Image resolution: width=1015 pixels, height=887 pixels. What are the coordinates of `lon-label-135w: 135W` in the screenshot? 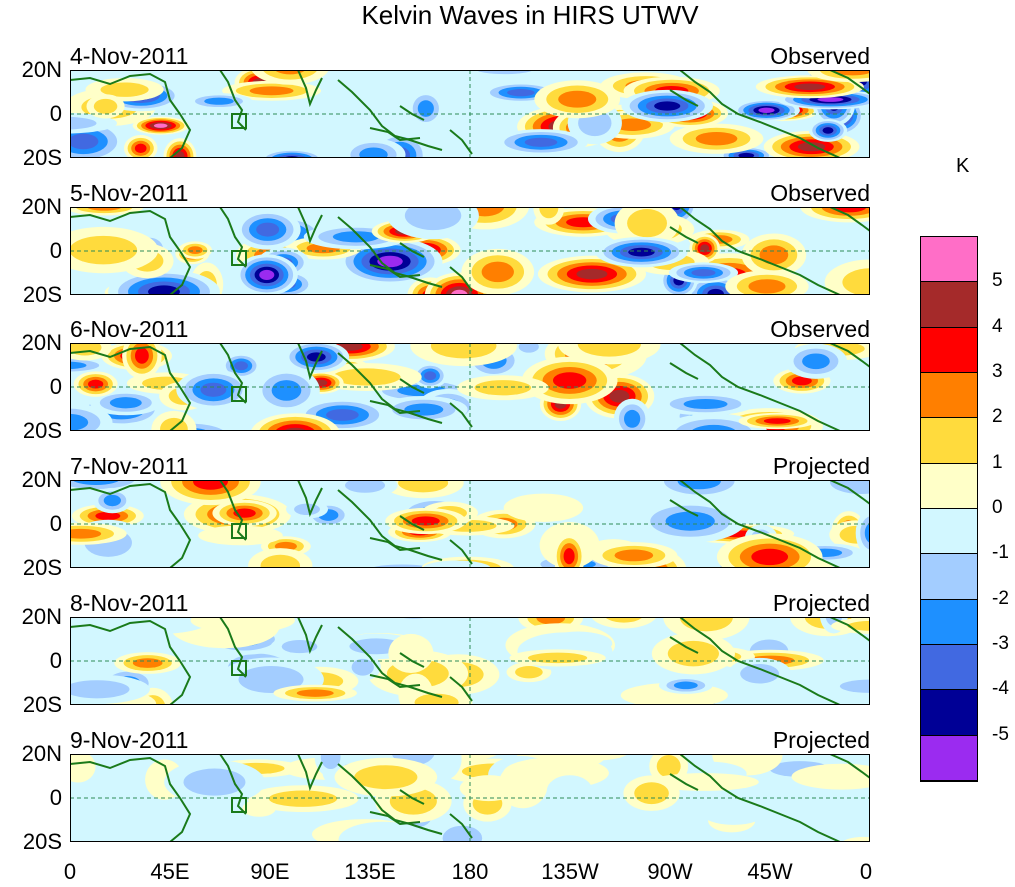 It's located at (570, 871).